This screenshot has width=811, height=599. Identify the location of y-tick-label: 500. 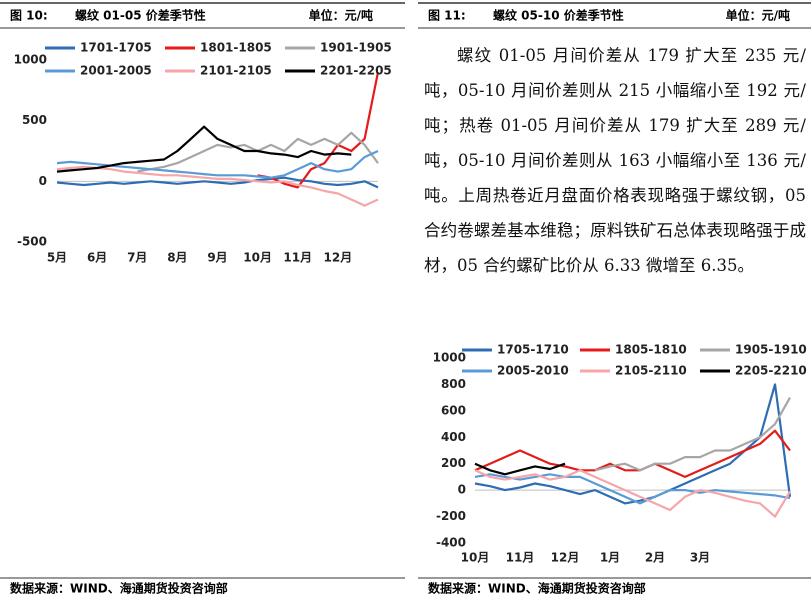
(34, 120).